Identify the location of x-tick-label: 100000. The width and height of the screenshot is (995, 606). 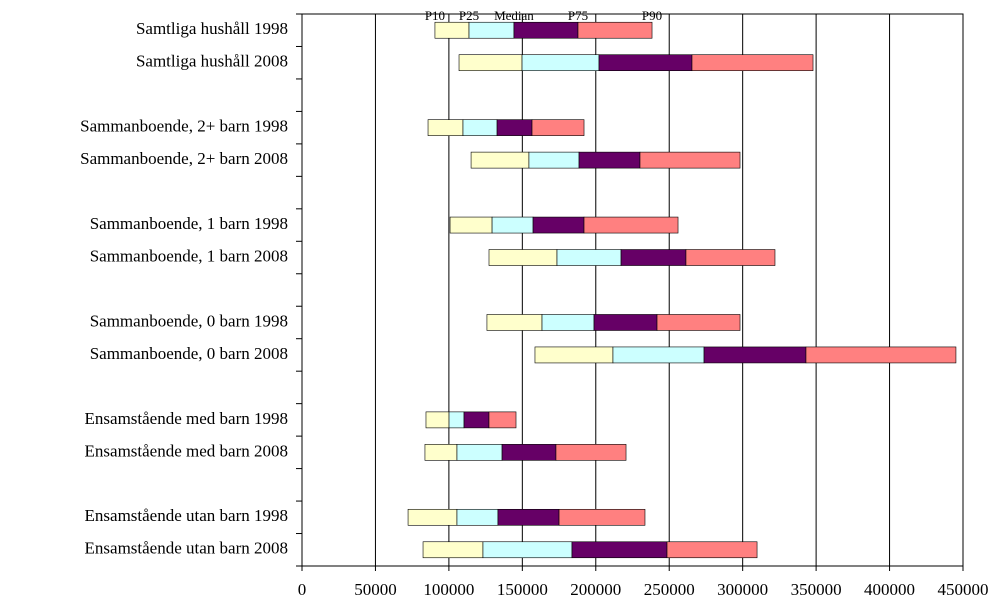
(448, 589).